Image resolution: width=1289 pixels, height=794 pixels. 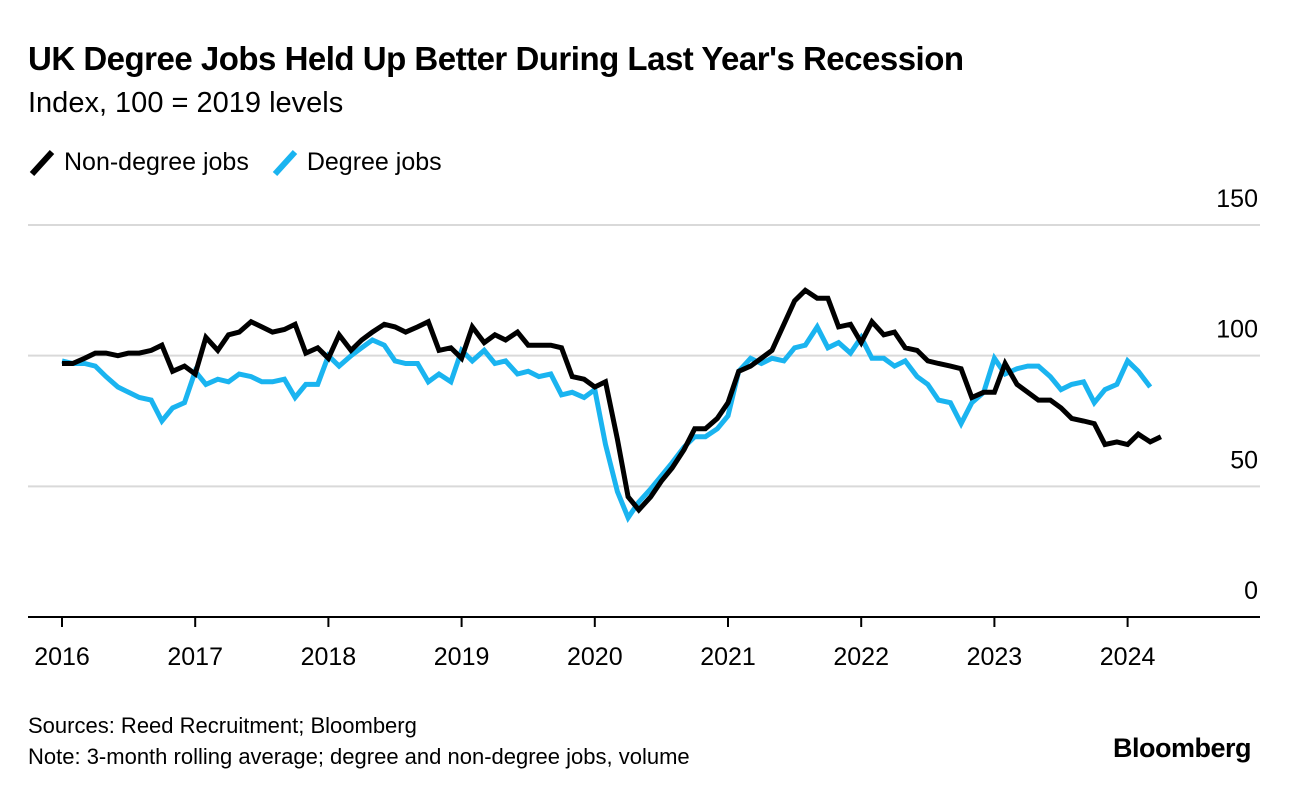 I want to click on y-tick-label-0: 0, so click(x=1251, y=591).